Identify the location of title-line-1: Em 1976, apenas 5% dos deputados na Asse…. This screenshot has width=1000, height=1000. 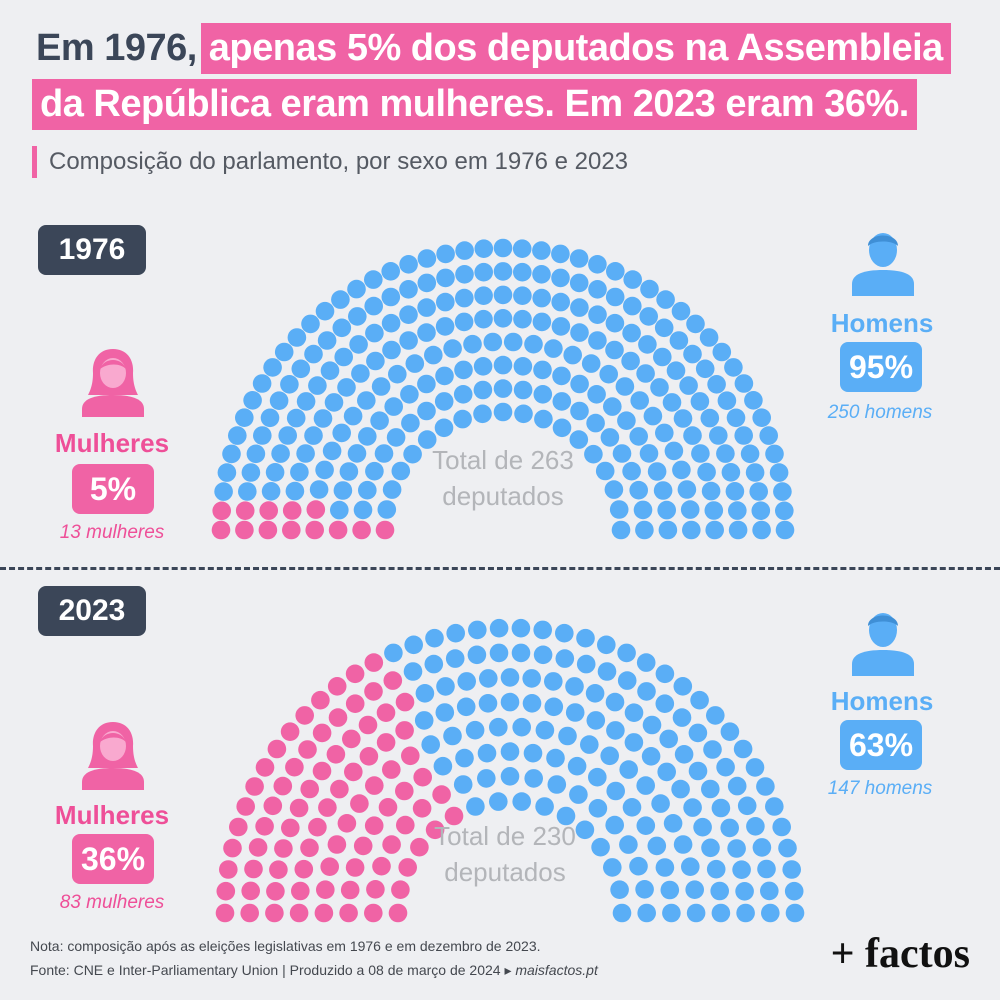
(491, 48).